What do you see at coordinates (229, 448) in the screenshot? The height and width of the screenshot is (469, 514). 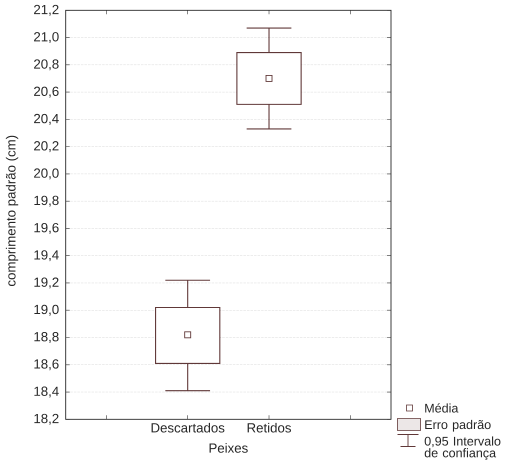 I see `x-axis-title: Peixes` at bounding box center [229, 448].